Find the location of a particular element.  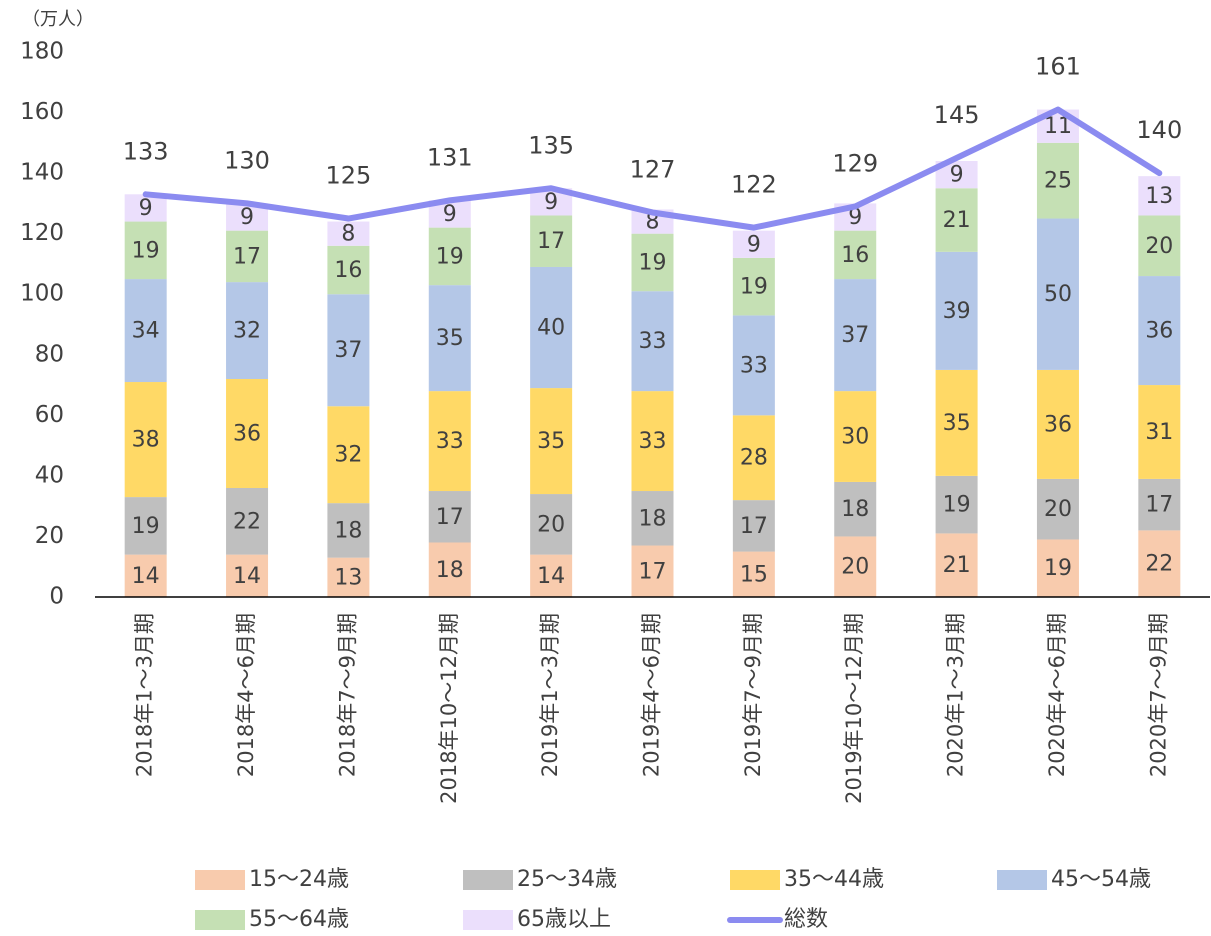

data-label: 13 is located at coordinates (348, 577).